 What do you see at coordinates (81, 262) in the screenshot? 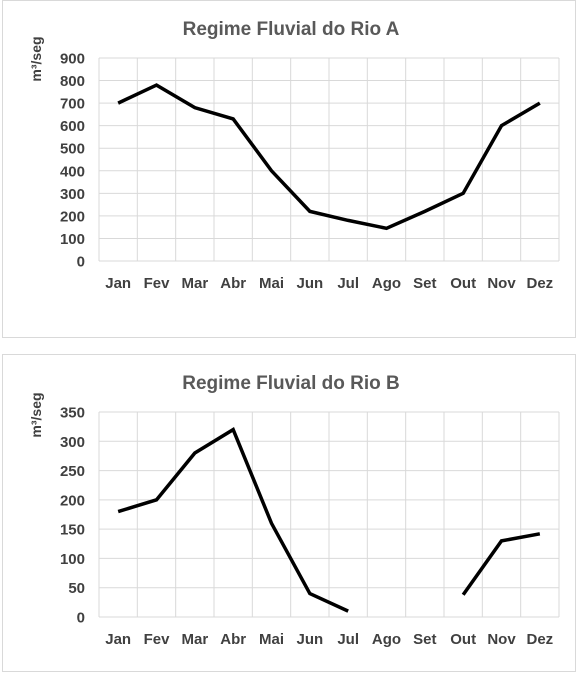
I see `chart-0-y-tick-label: 0` at bounding box center [81, 262].